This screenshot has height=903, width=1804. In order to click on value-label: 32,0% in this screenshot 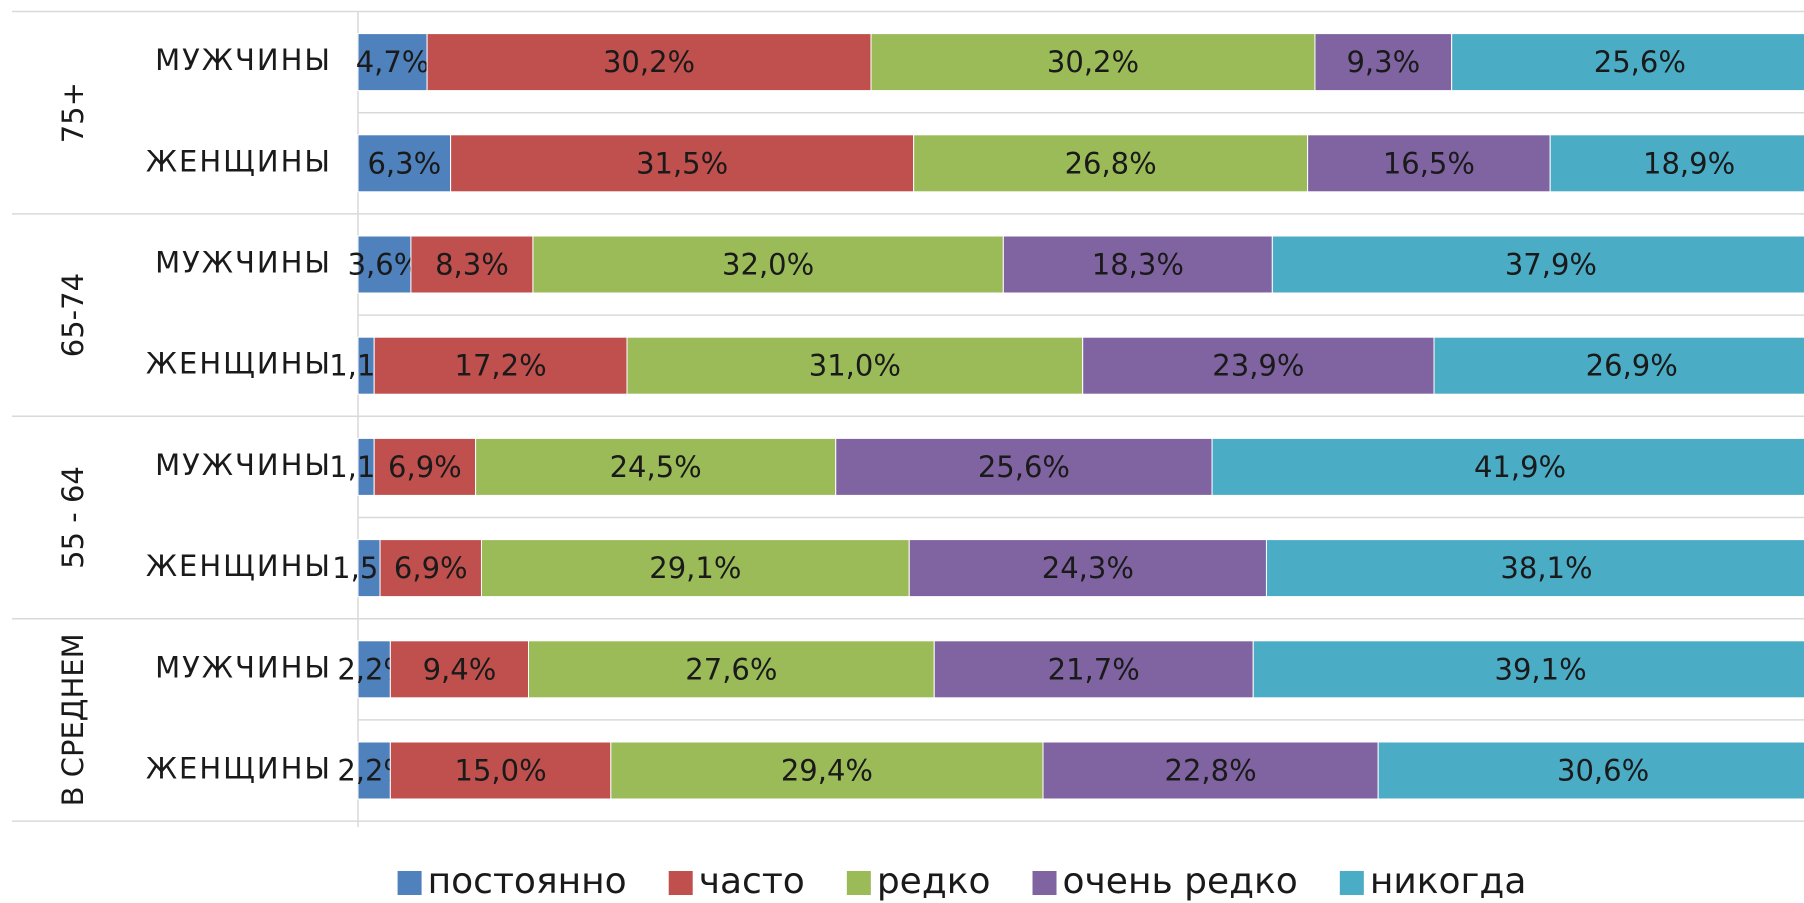, I will do `click(768, 265)`.